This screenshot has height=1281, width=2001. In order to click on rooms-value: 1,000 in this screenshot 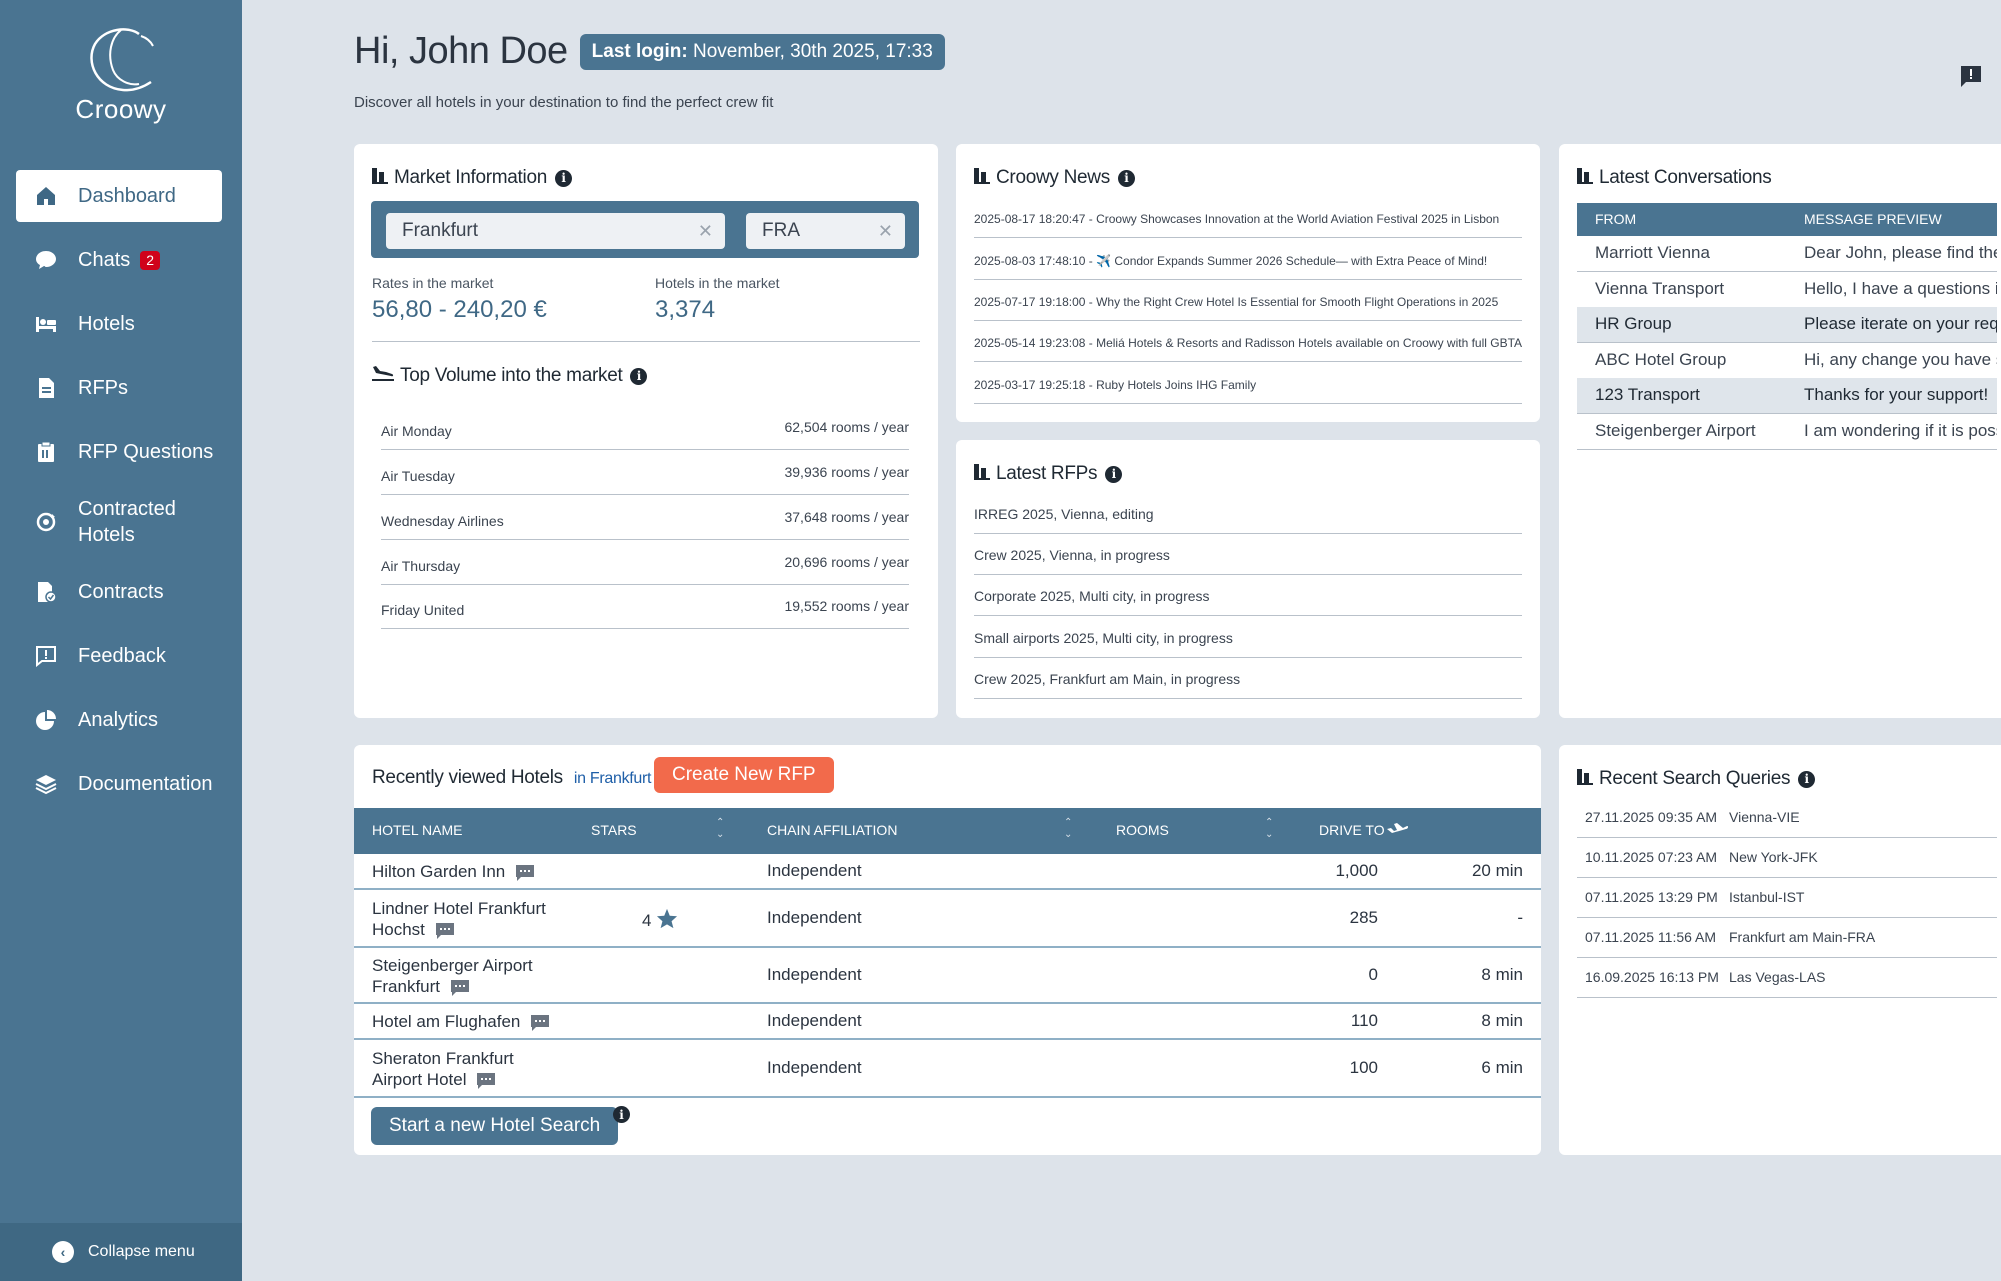, I will do `click(1356, 870)`.